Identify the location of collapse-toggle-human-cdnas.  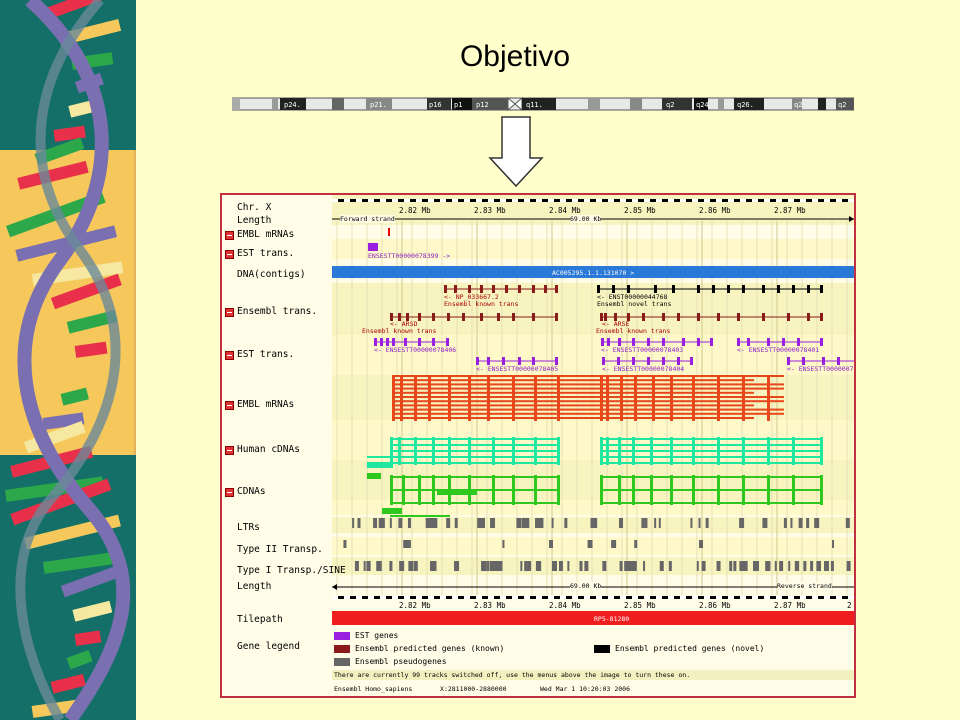
(229, 450).